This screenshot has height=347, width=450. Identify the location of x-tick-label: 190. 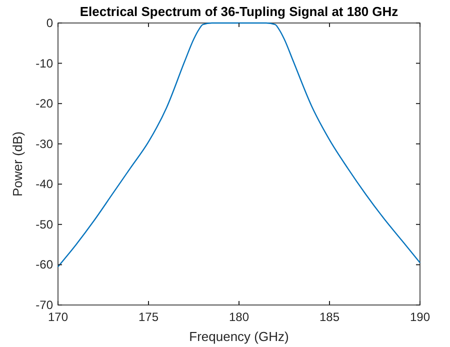
(420, 317).